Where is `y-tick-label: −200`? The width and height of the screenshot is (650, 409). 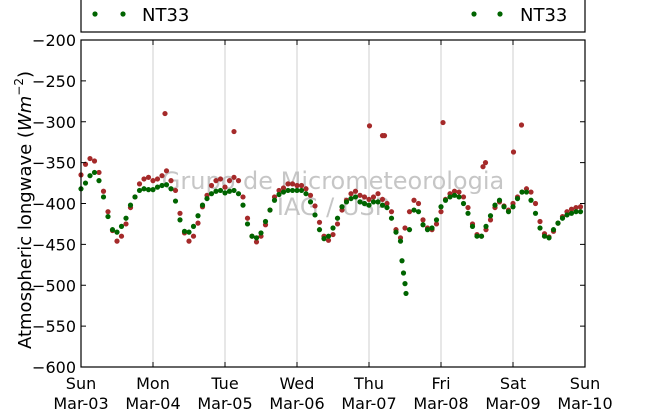 y-tick-label: −200 is located at coordinates (54, 40).